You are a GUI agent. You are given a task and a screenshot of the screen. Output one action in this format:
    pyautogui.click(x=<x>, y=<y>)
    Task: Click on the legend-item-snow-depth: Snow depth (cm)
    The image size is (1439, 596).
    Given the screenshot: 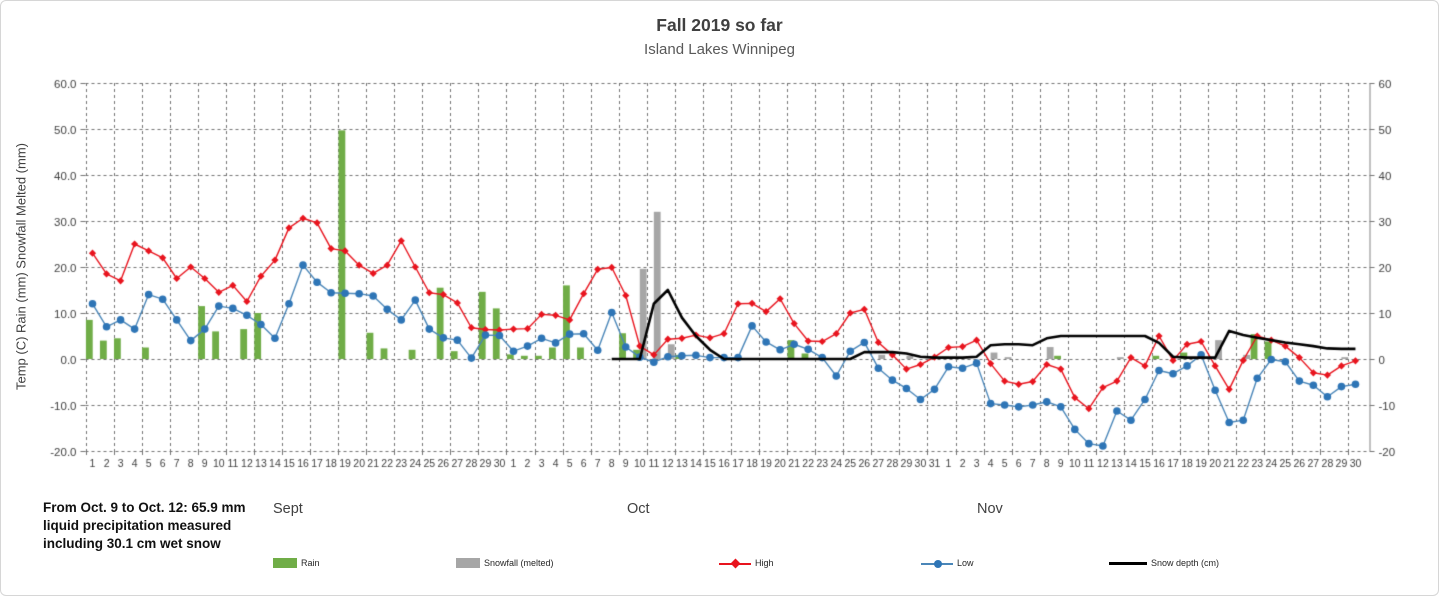 What is the action you would take?
    pyautogui.click(x=1164, y=563)
    